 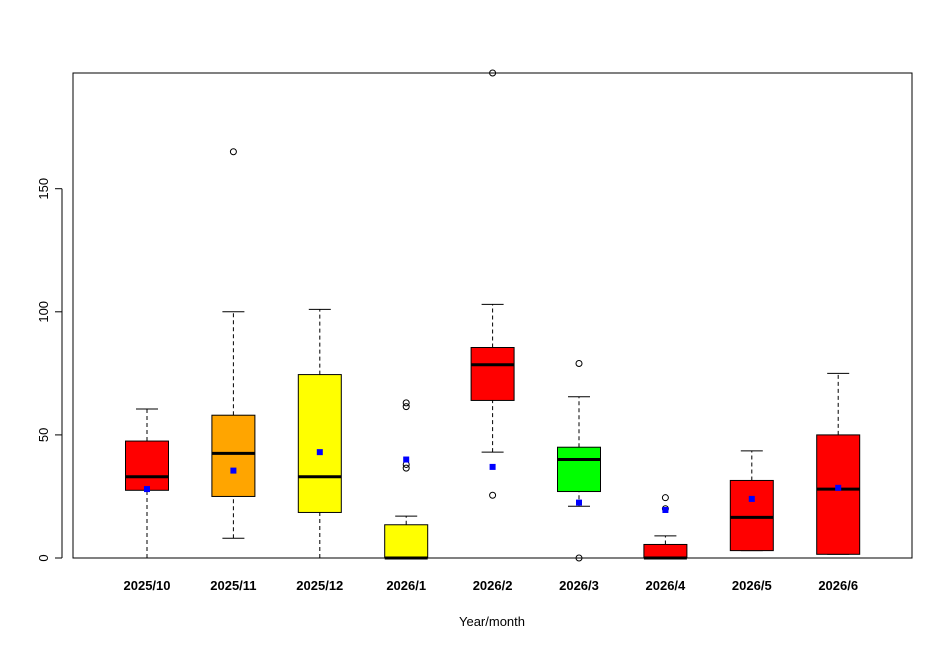 What do you see at coordinates (43, 312) in the screenshot?
I see `y-tick-label: 100` at bounding box center [43, 312].